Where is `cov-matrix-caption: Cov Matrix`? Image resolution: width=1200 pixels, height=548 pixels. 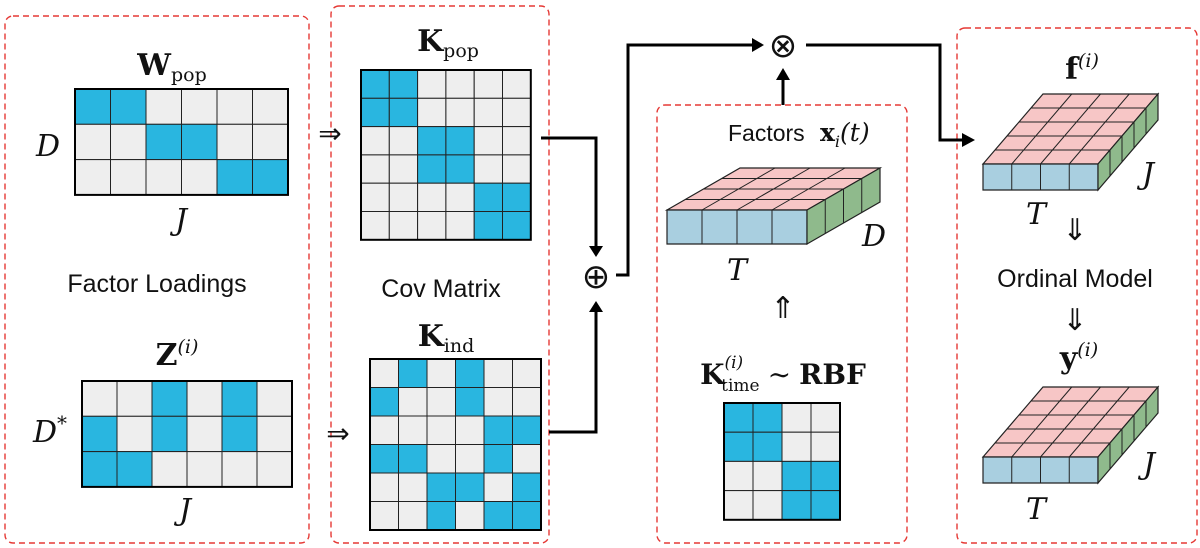
cov-matrix-caption: Cov Matrix is located at coordinates (441, 289).